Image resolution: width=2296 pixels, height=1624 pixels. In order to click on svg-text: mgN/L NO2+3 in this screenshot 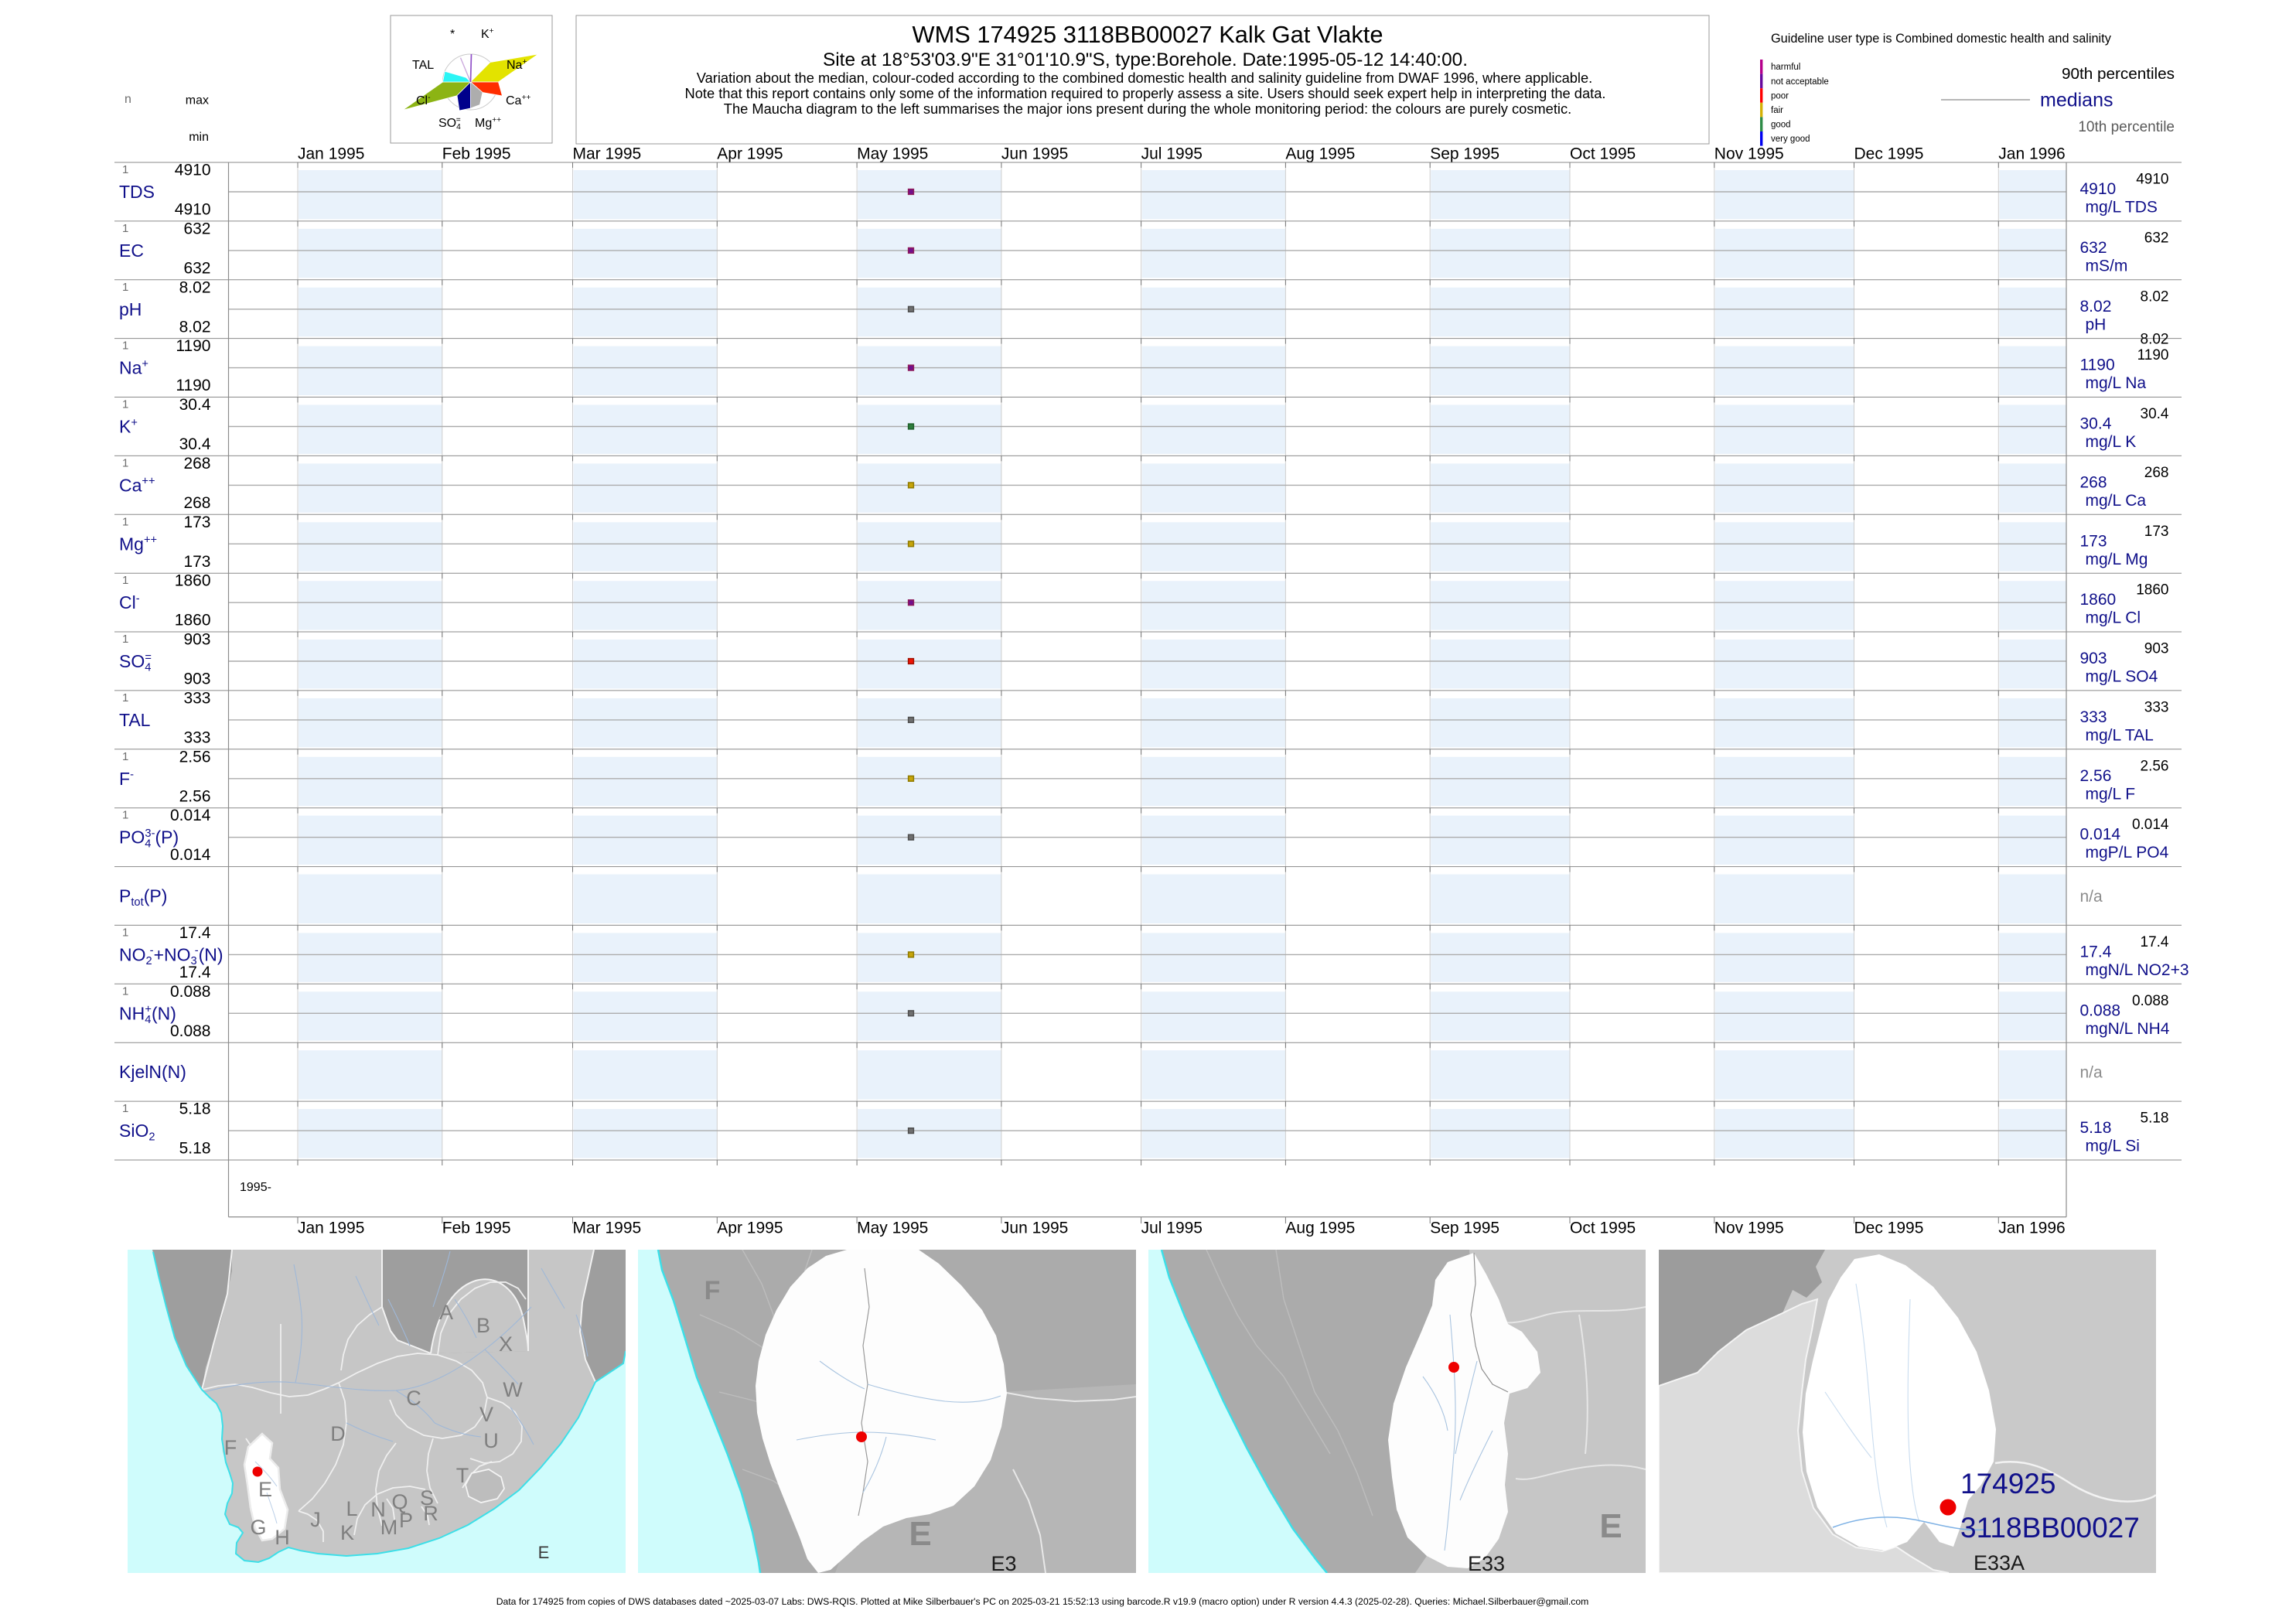, I will do `click(2137, 970)`.